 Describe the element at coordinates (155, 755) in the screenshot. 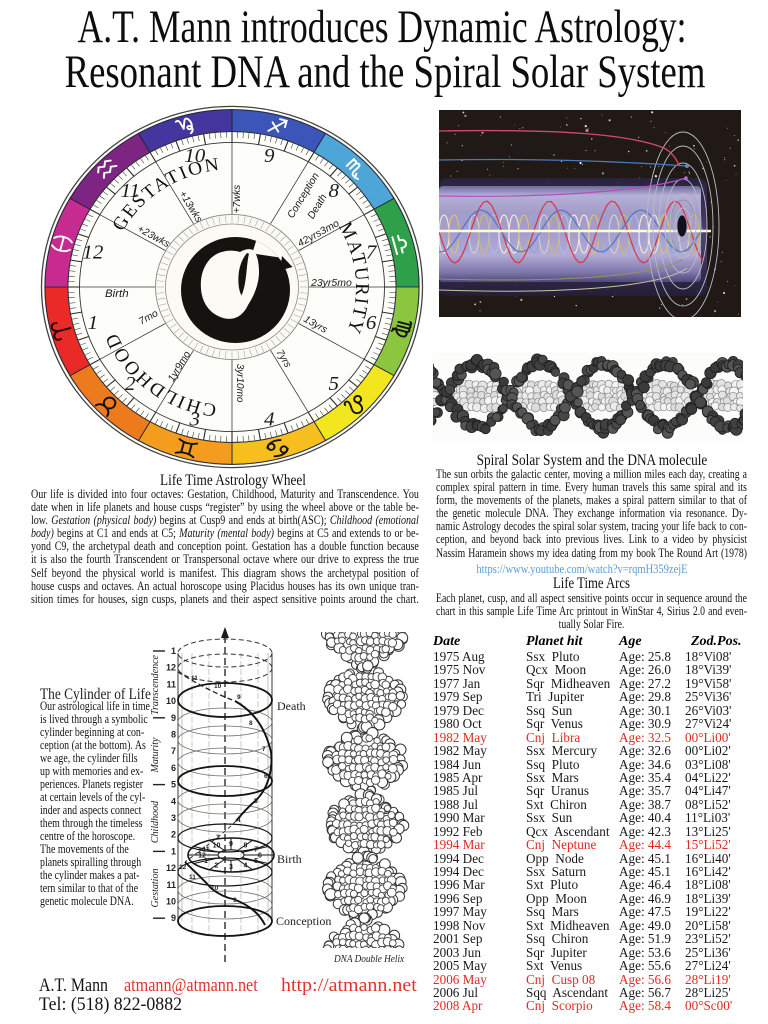

I see `svg-text: Maturity` at that location.